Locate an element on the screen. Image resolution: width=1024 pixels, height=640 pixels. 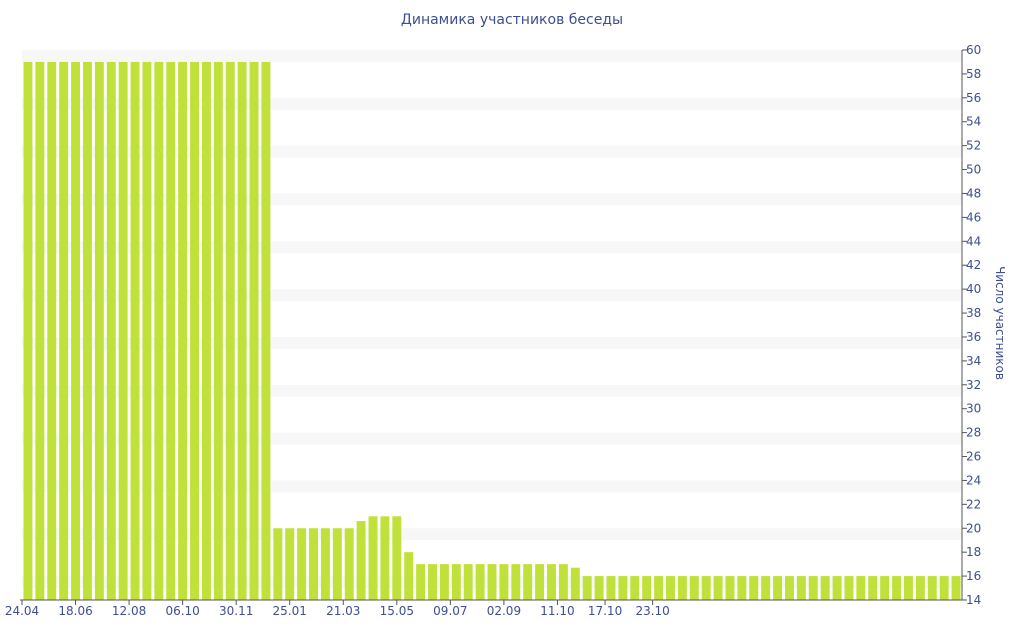
y-tick-label: 22 is located at coordinates (973, 504).